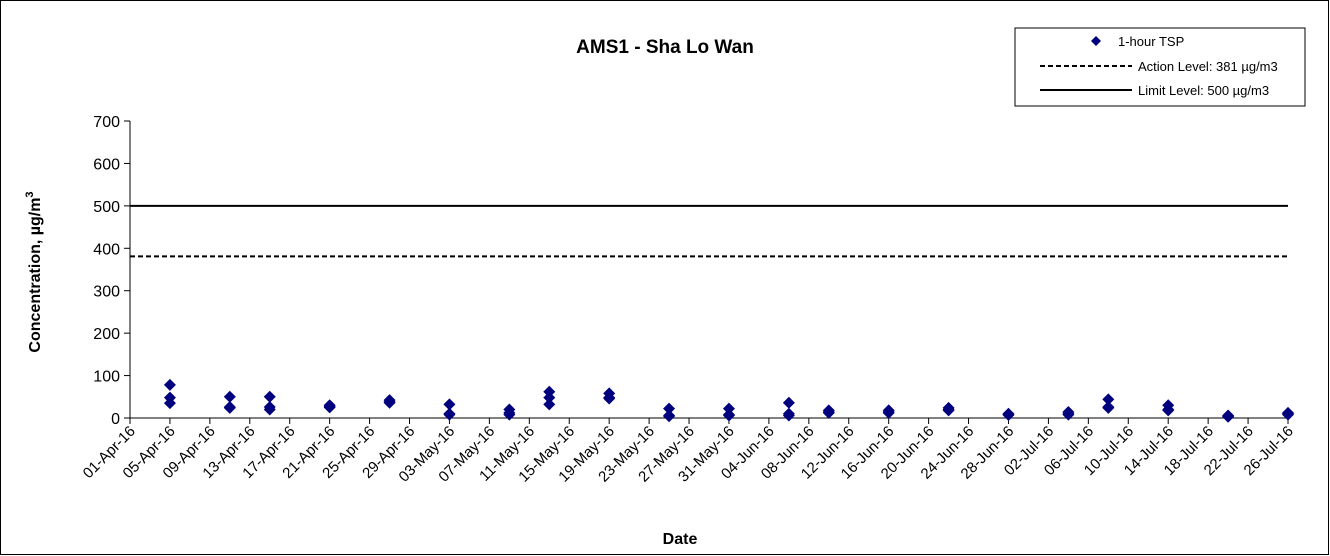 This screenshot has height=556, width=1330. I want to click on y-axis-title-superscript: 3, so click(30, 194).